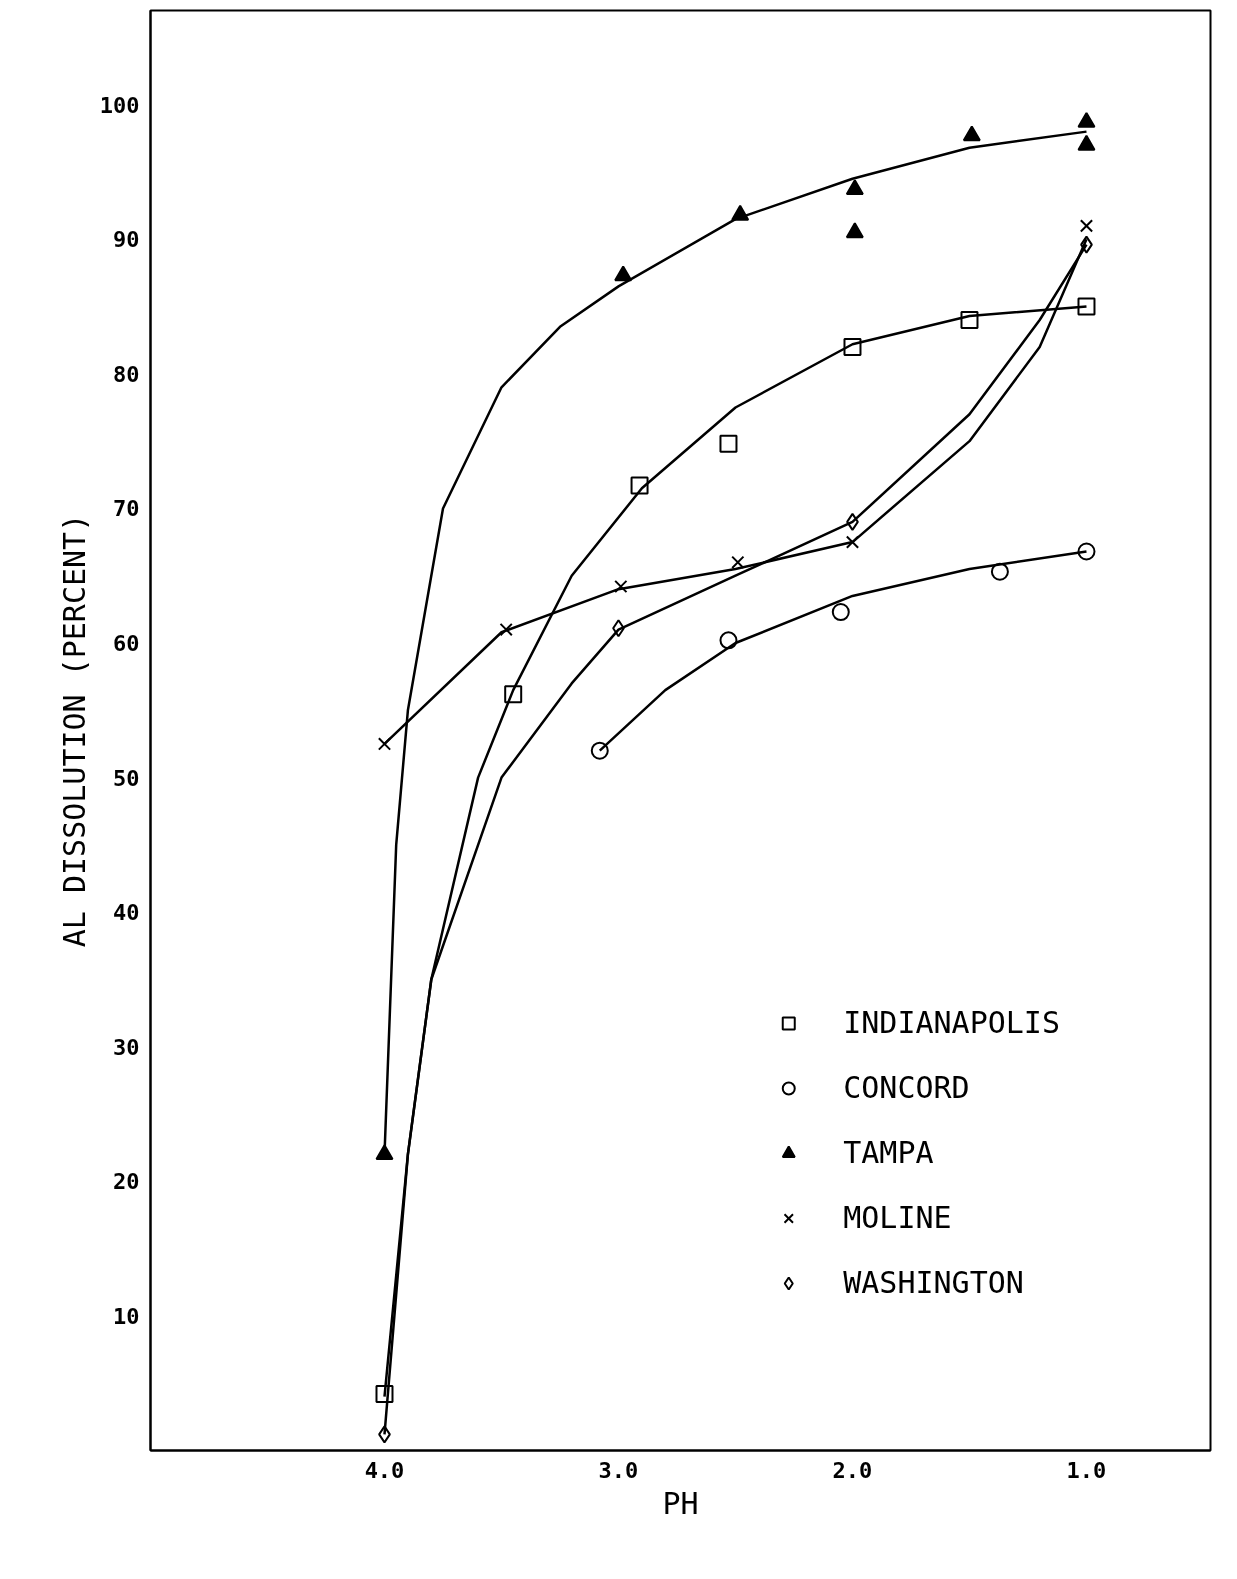  I want to click on legend-label: CONCORD, so click(906, 1087).